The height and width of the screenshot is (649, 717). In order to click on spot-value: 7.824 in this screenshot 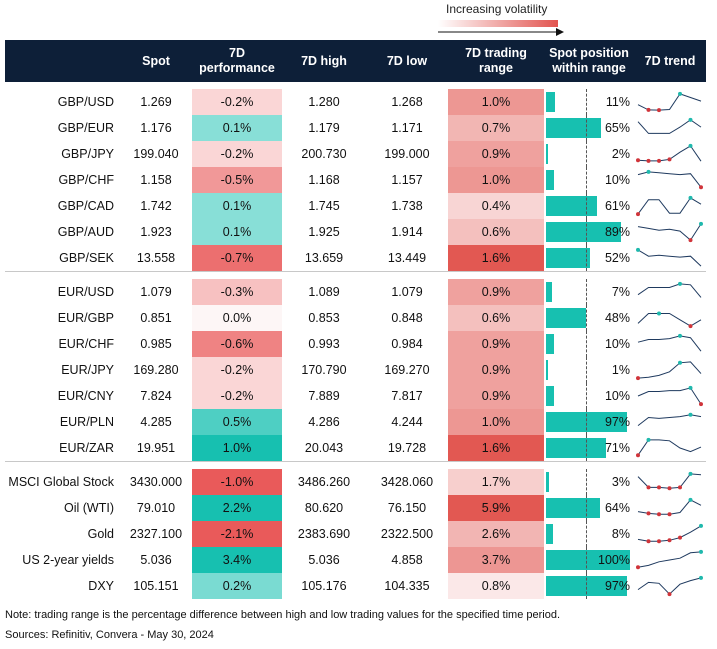, I will do `click(156, 396)`.